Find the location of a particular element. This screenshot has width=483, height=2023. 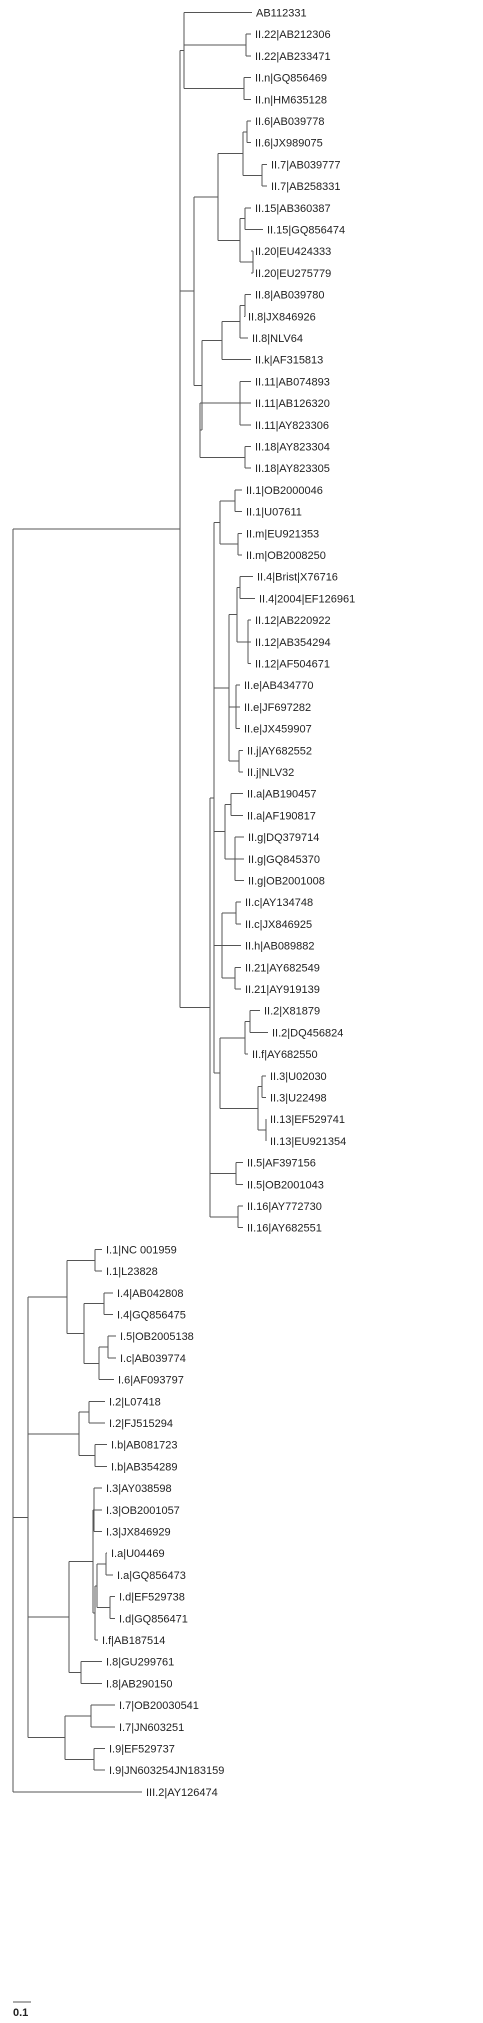

leaf-label: II.2|X81879 is located at coordinates (292, 1012).